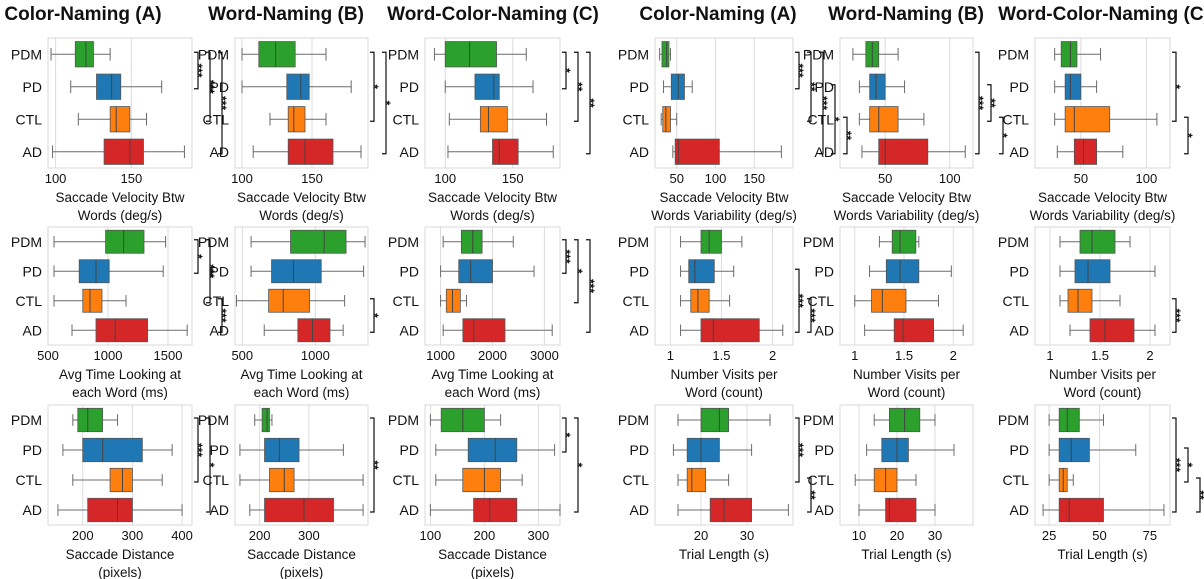 The image size is (1204, 579). What do you see at coordinates (120, 572) in the screenshot?
I see `x-axis-label: (pixels)` at bounding box center [120, 572].